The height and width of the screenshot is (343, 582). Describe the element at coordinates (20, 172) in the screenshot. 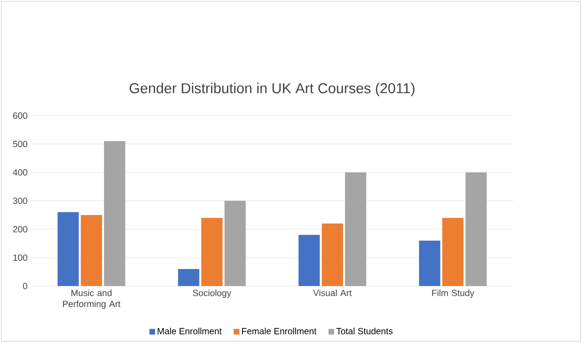

I see `y-tick-label: 400` at that location.